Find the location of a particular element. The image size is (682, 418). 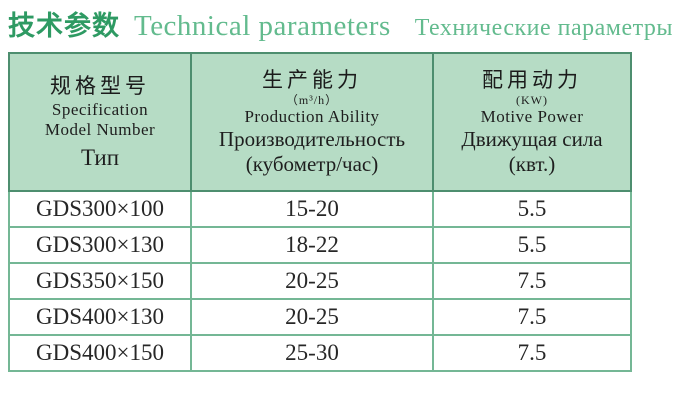

model-cell: GDS350×150 is located at coordinates (100, 281).